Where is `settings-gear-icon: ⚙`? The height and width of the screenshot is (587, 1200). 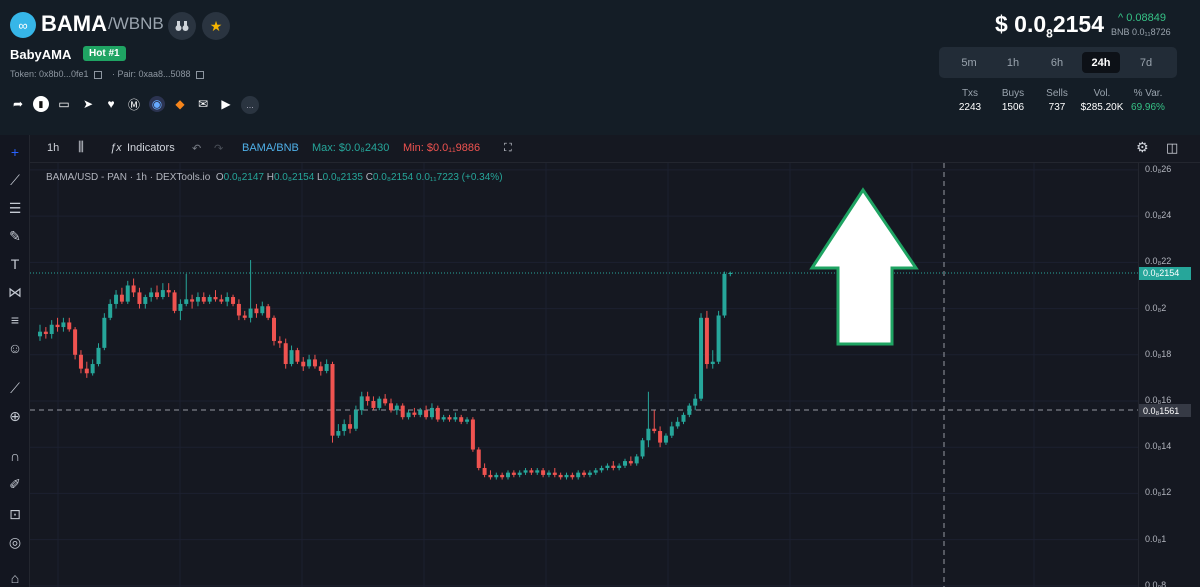 settings-gear-icon: ⚙ is located at coordinates (1142, 147).